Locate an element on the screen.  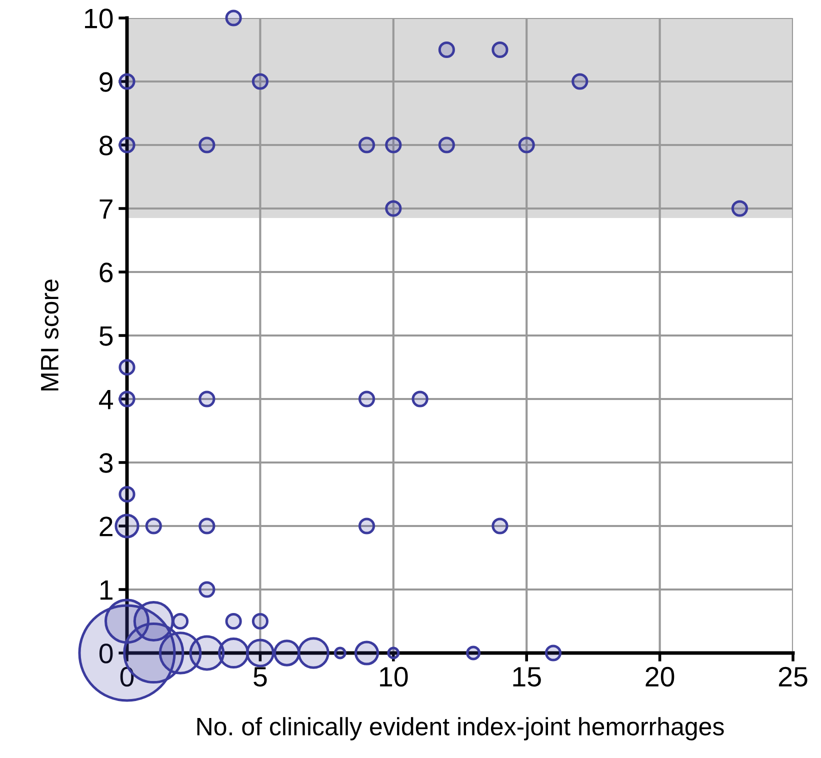
y-tick-label: 0 is located at coordinates (106, 654).